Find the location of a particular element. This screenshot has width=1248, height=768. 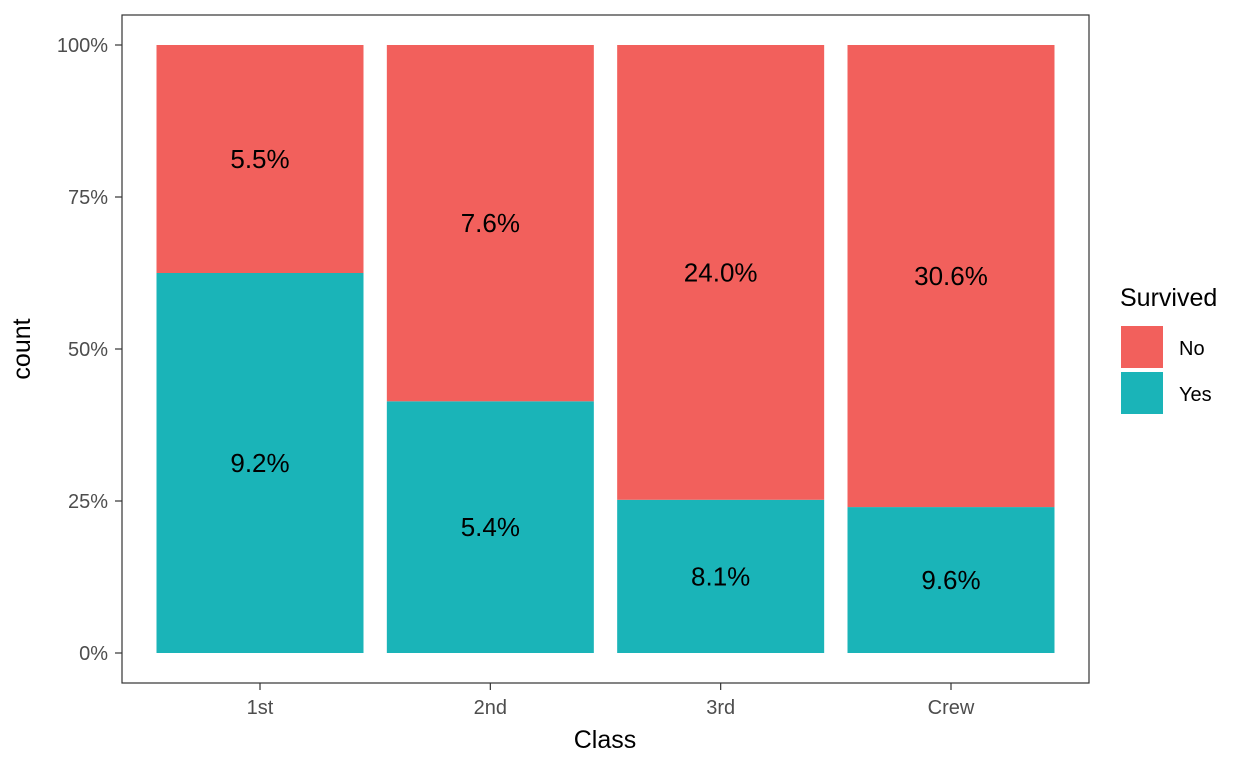

bar-label-yes-3rd: 8.1% is located at coordinates (720, 576).